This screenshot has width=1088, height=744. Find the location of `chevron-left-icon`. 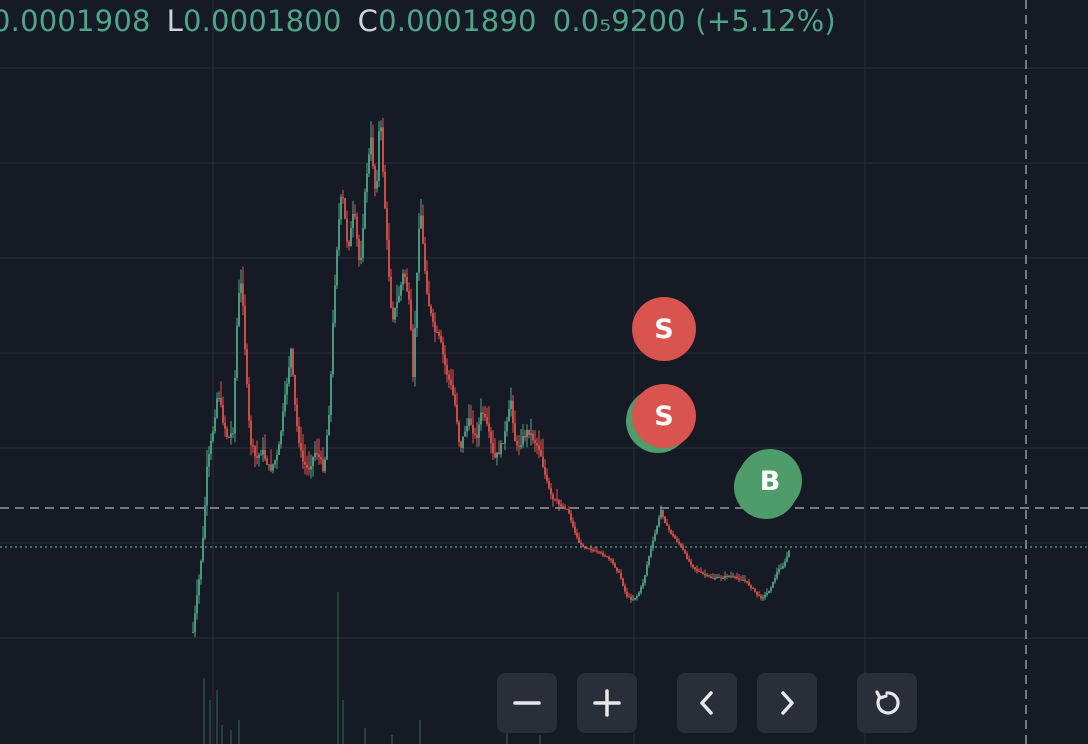

chevron-left-icon is located at coordinates (706, 703).